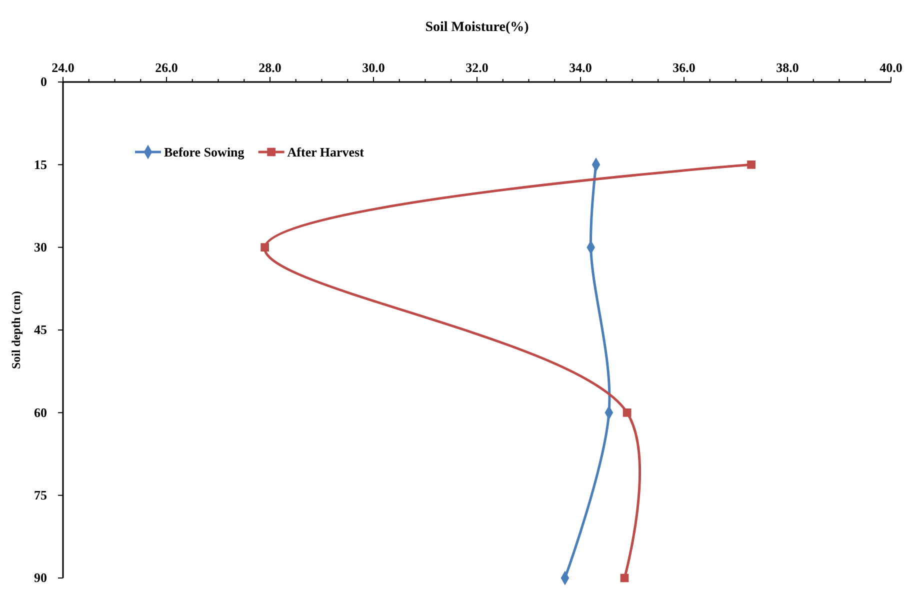 The image size is (907, 593). Describe the element at coordinates (787, 67) in the screenshot. I see `x-tick-label: 38.0` at that location.